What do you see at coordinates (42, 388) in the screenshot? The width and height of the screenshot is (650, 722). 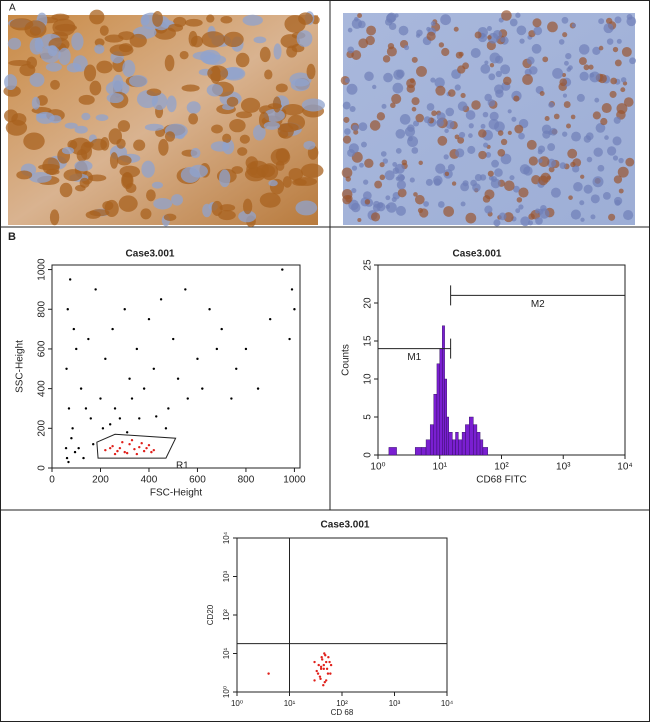 I see `y-tick-label: 400` at bounding box center [42, 388].